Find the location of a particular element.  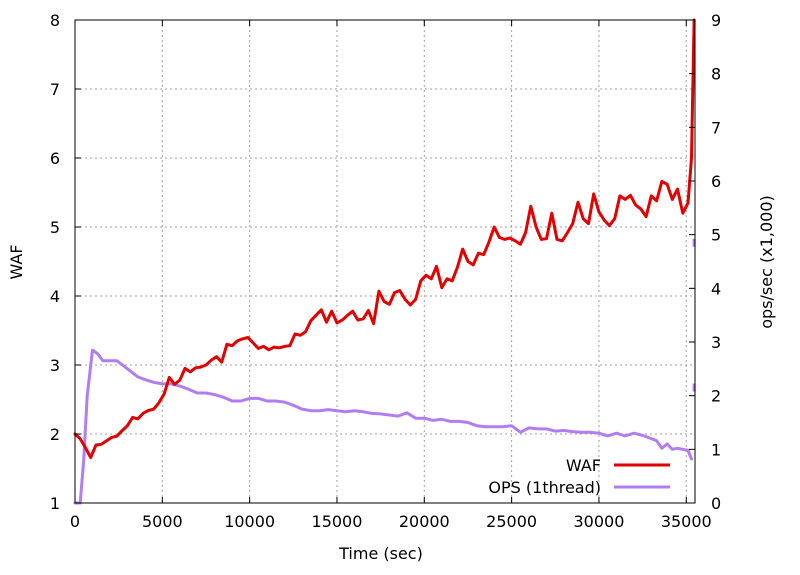

x-tick-label: 30000 is located at coordinates (598, 521).